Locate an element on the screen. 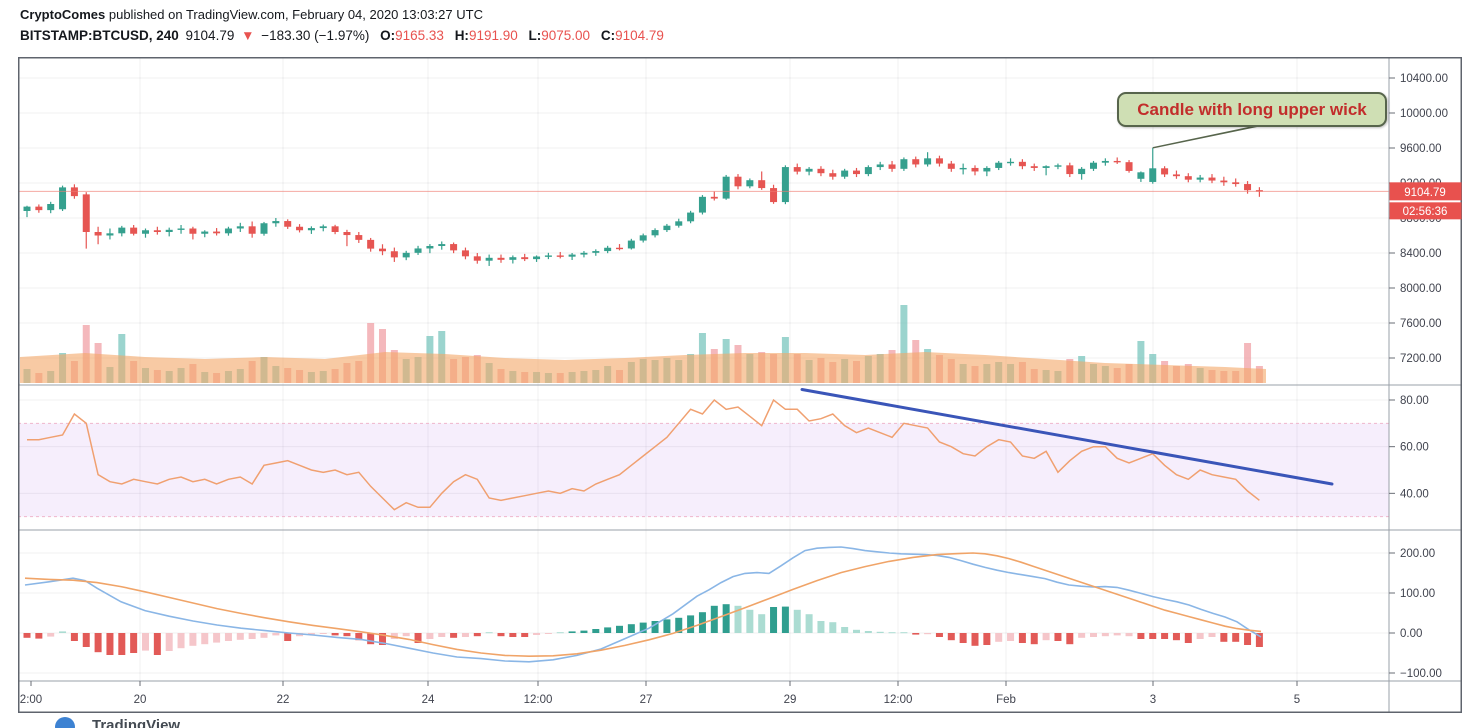 Image resolution: width=1480 pixels, height=728 pixels. macd-line is located at coordinates (643, 604).